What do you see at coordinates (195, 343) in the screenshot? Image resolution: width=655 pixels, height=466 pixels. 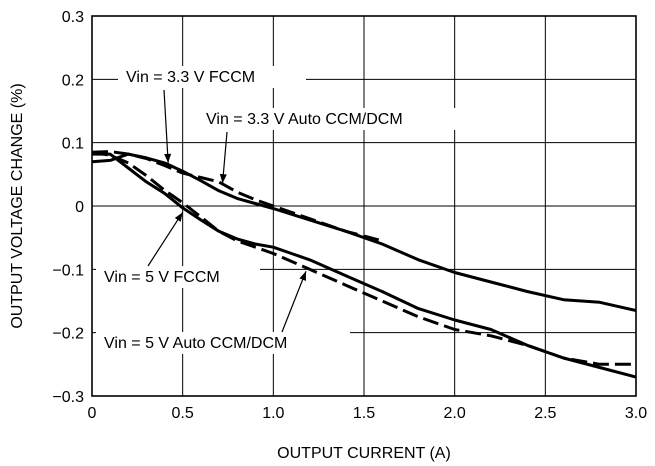 I see `series-annotation-label: Vin = 5 V Auto CCM/DCM` at bounding box center [195, 343].